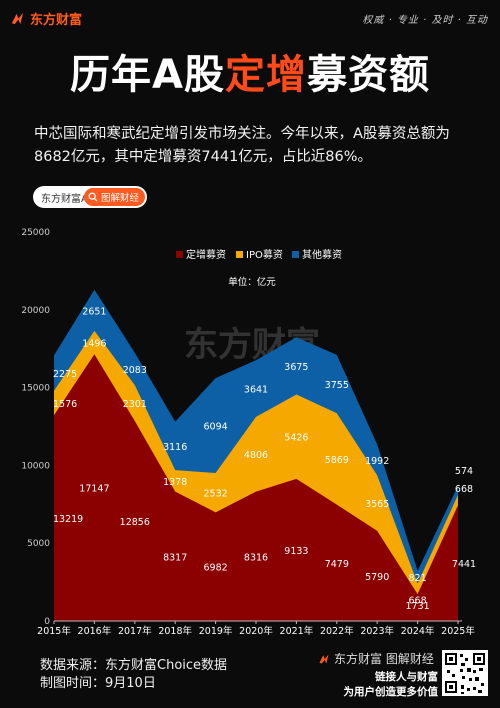  What do you see at coordinates (377, 631) in the screenshot?
I see `x-tick-label: 2023年` at bounding box center [377, 631].